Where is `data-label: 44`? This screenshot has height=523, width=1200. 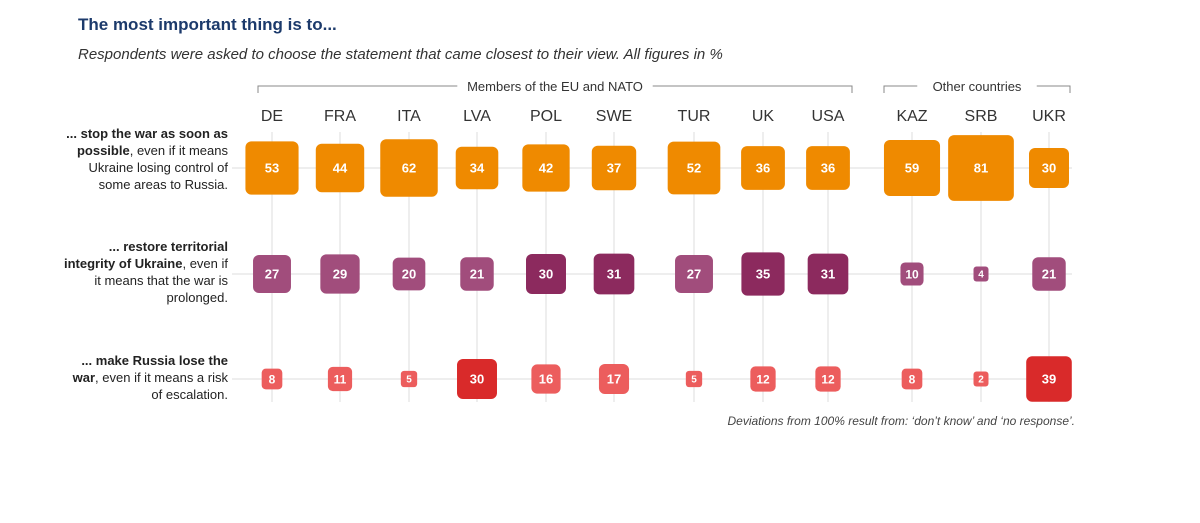
data-label: 44 is located at coordinates (340, 168).